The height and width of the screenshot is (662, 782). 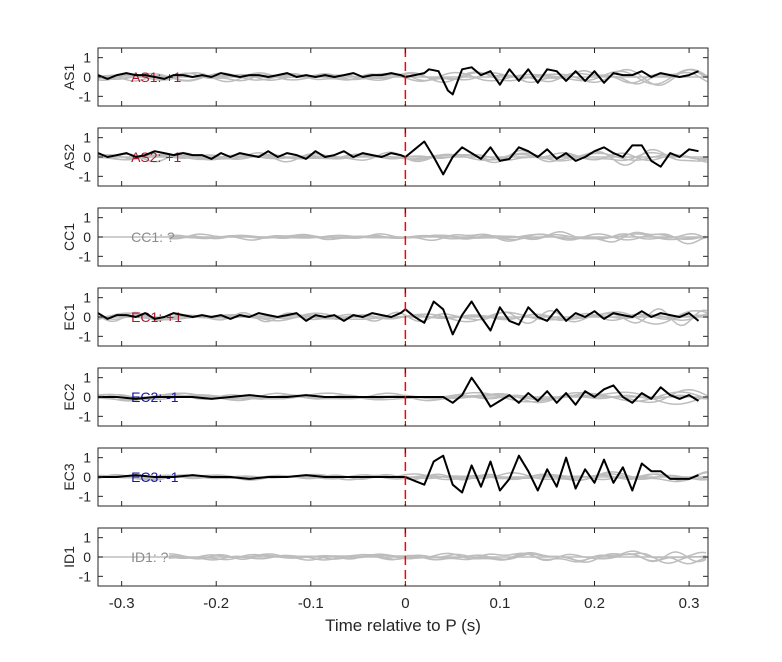 What do you see at coordinates (69, 316) in the screenshot?
I see `panel-ylabel: EC1` at bounding box center [69, 316].